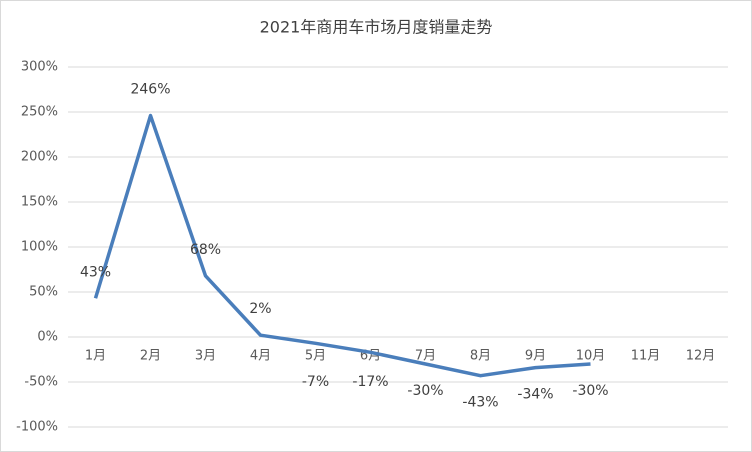  Describe the element at coordinates (39, 247) in the screenshot. I see `y-tick-label: 100%` at that location.